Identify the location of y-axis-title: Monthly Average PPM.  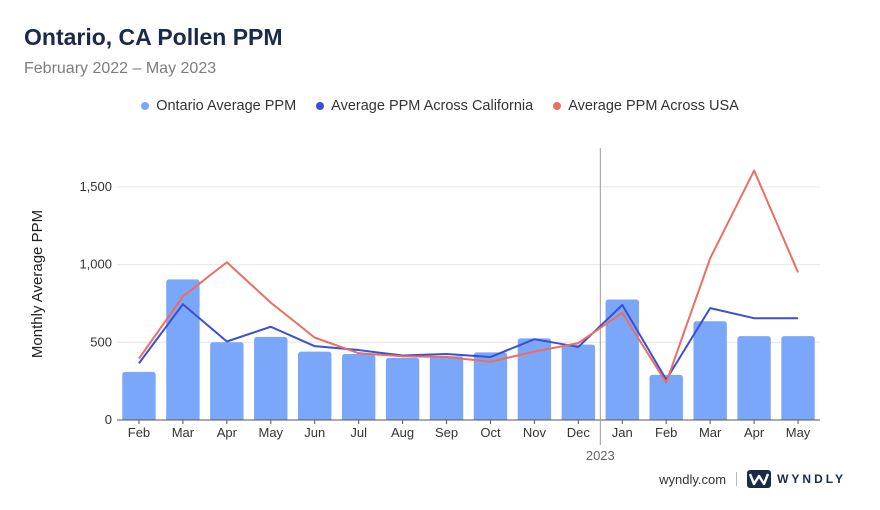
(37, 284).